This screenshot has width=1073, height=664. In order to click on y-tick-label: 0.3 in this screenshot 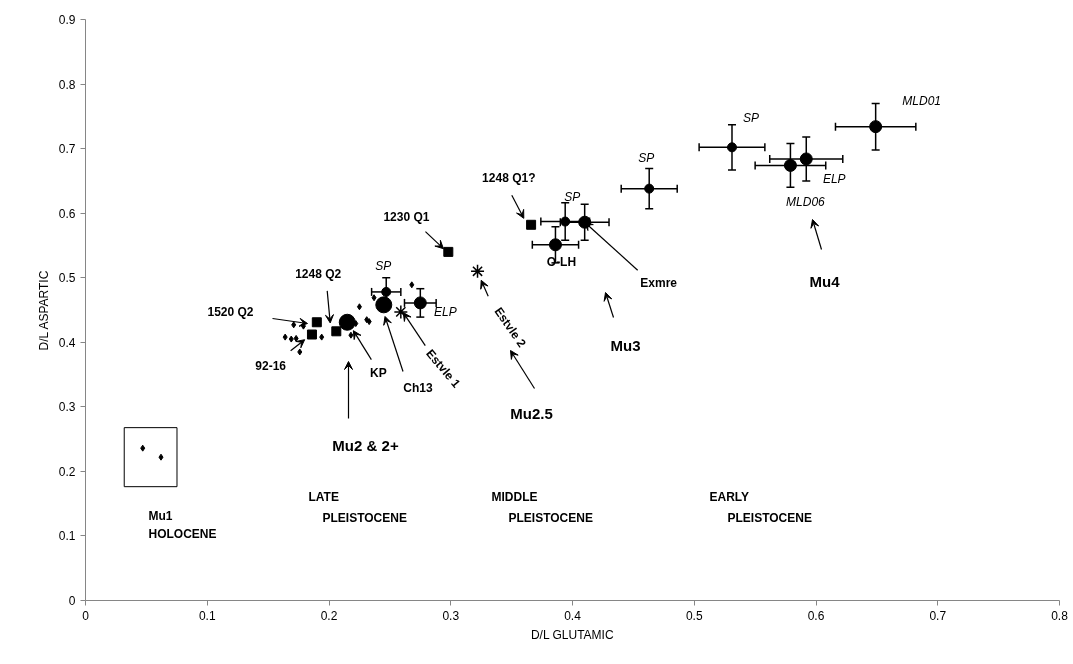, I will do `click(67, 407)`.